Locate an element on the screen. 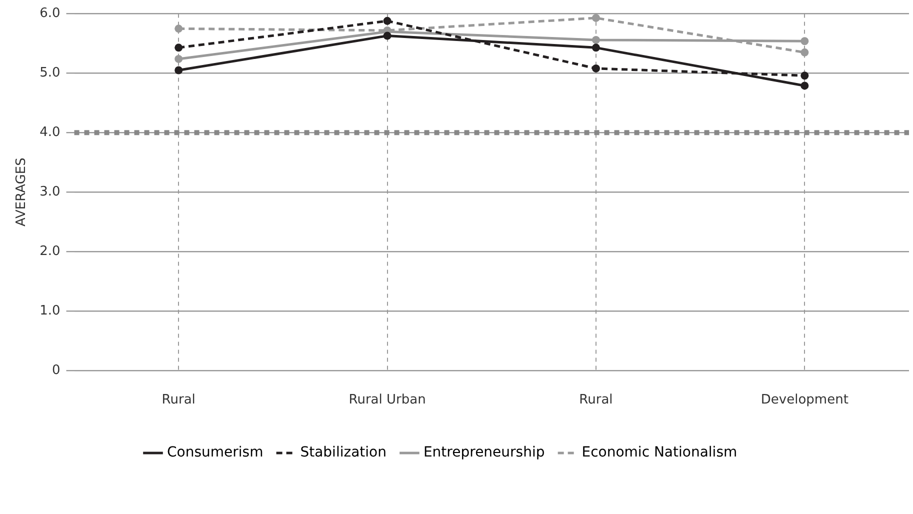 The width and height of the screenshot is (913, 514). legend-label: Consumerism is located at coordinates (215, 452).